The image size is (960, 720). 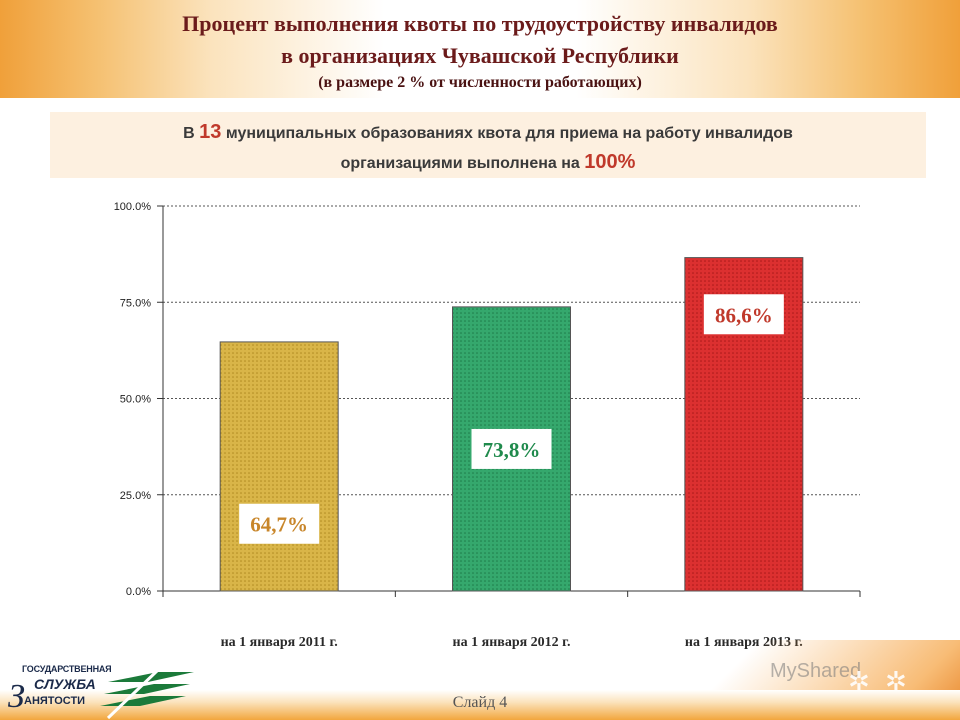 I want to click on x-tick-label: на 1 января 2011 г., so click(x=279, y=642).